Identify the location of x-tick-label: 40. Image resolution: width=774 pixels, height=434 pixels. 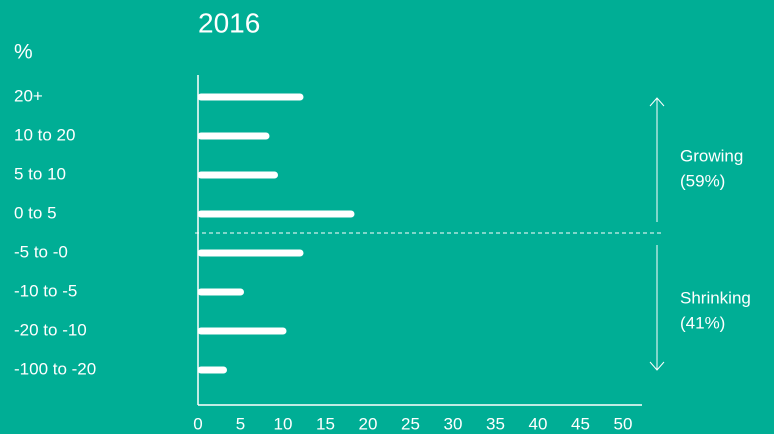
(538, 423).